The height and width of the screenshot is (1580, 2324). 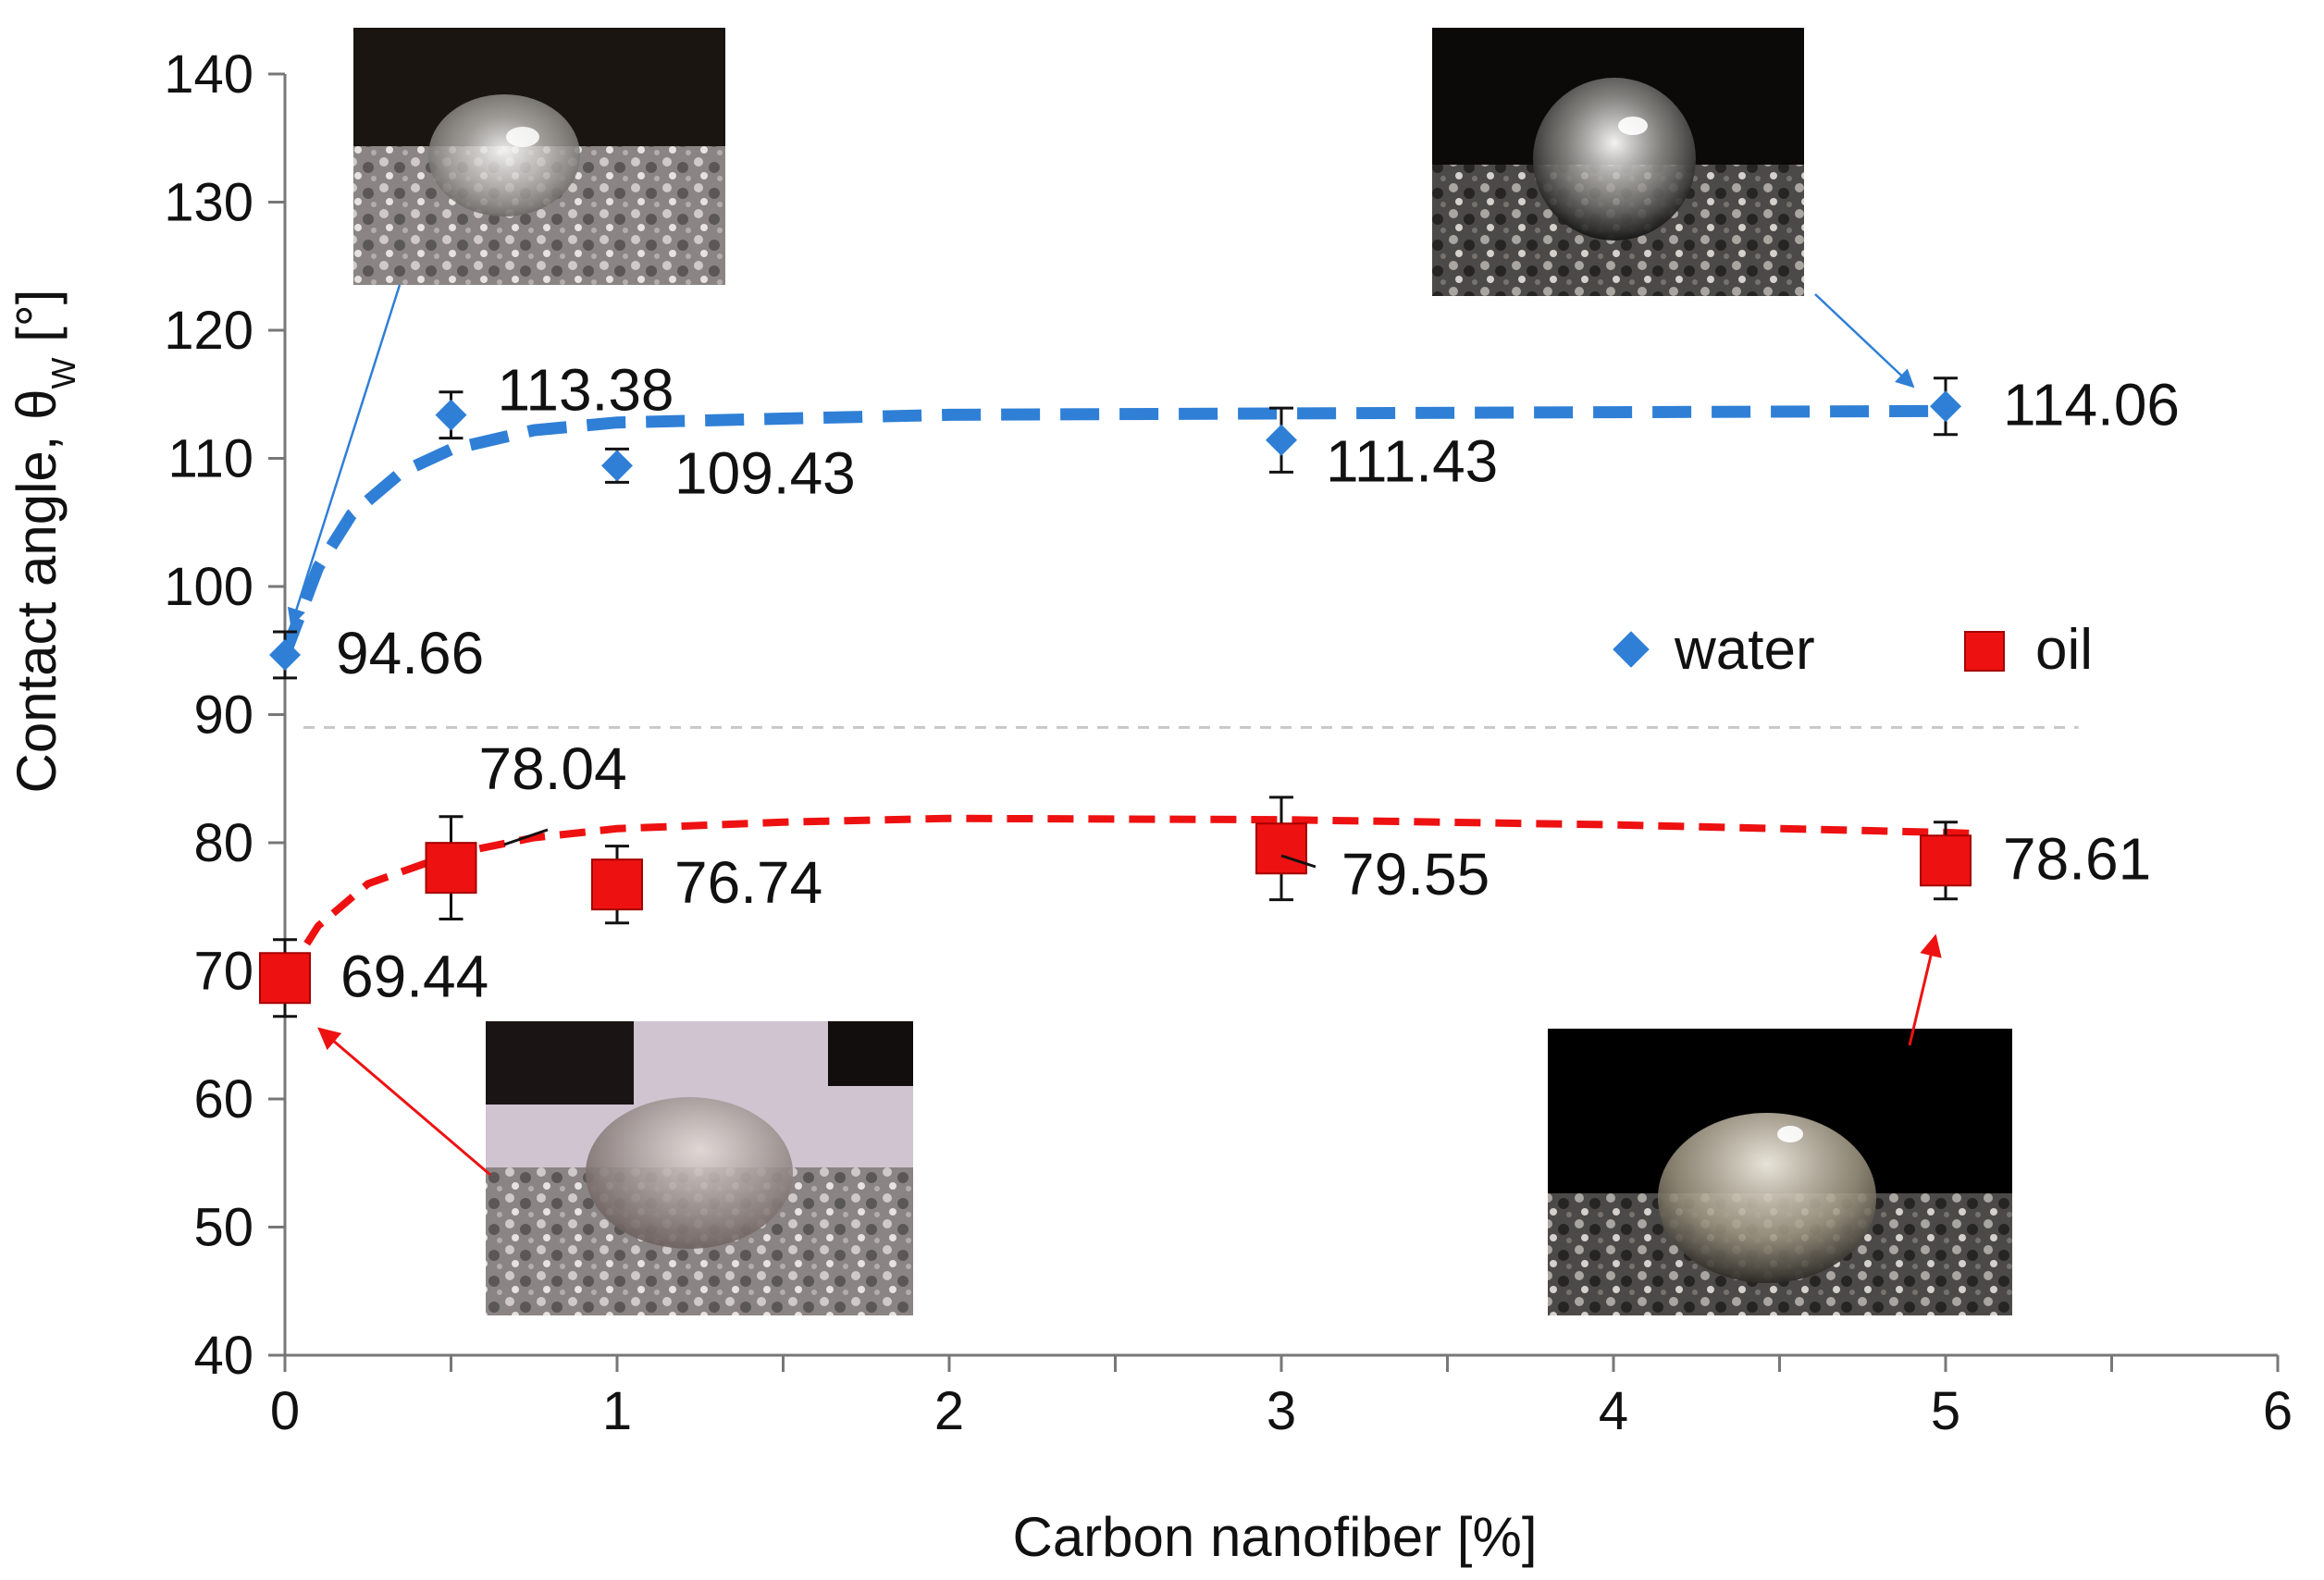 I want to click on x-tick-label: 0, so click(x=285, y=1411).